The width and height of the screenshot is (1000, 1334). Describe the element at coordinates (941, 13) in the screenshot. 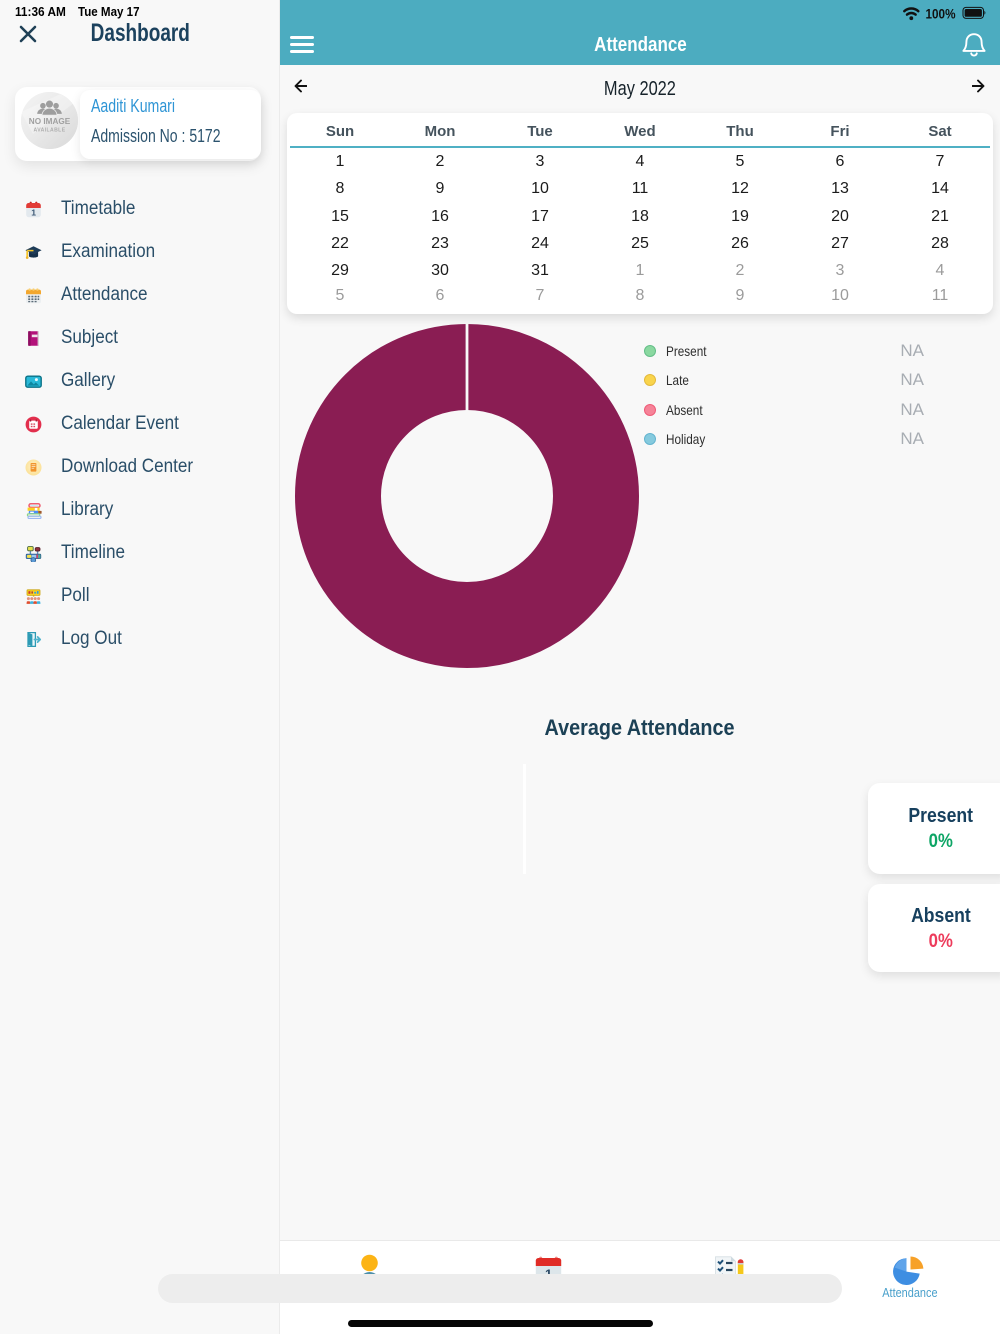

I see `svg-text: 100%` at that location.